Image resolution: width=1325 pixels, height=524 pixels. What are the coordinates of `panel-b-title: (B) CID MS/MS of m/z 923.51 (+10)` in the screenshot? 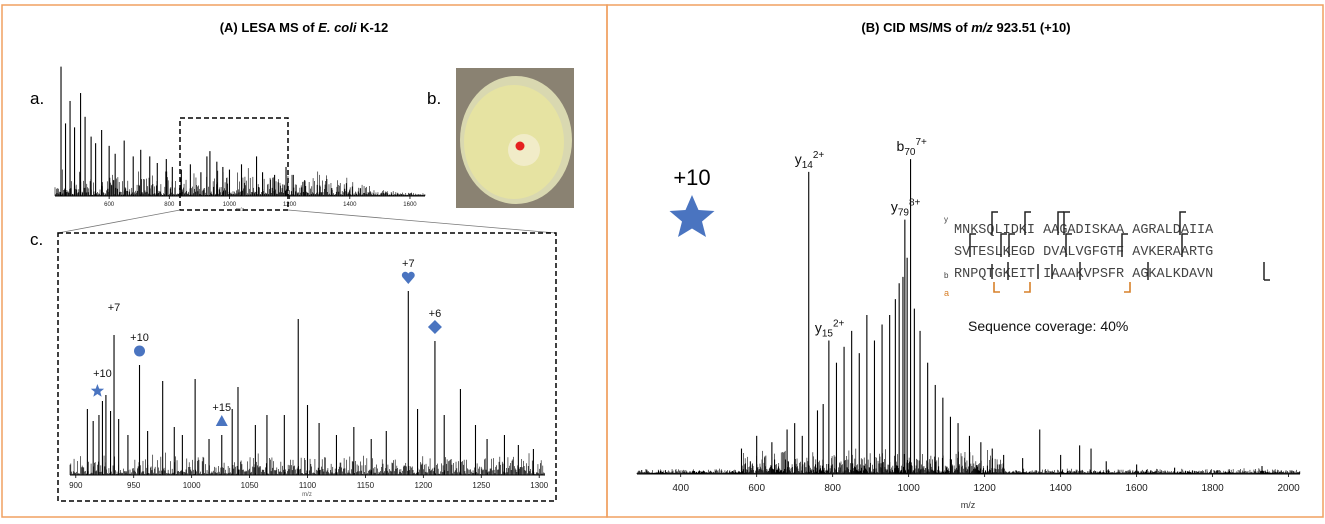 It's located at (965, 27).